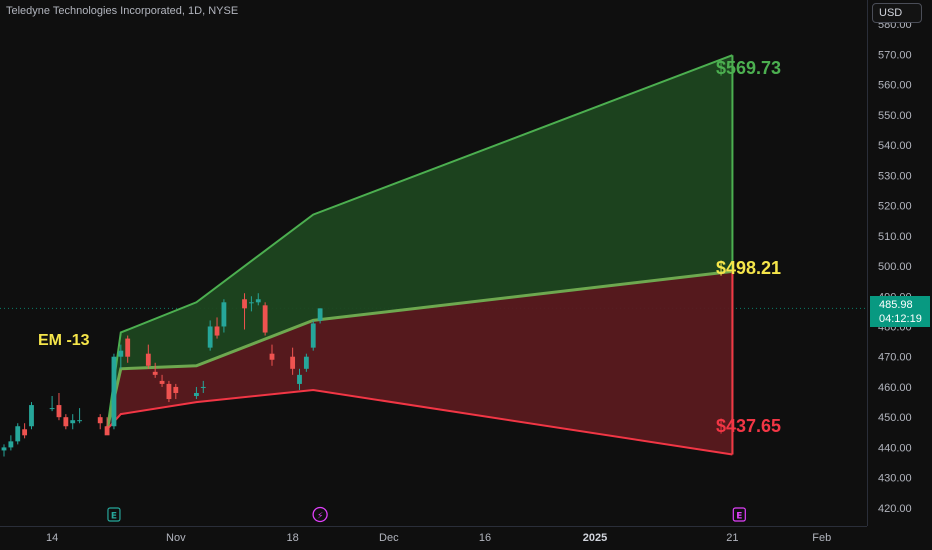 The height and width of the screenshot is (550, 932). I want to click on em-label: EM -13, so click(64, 340).